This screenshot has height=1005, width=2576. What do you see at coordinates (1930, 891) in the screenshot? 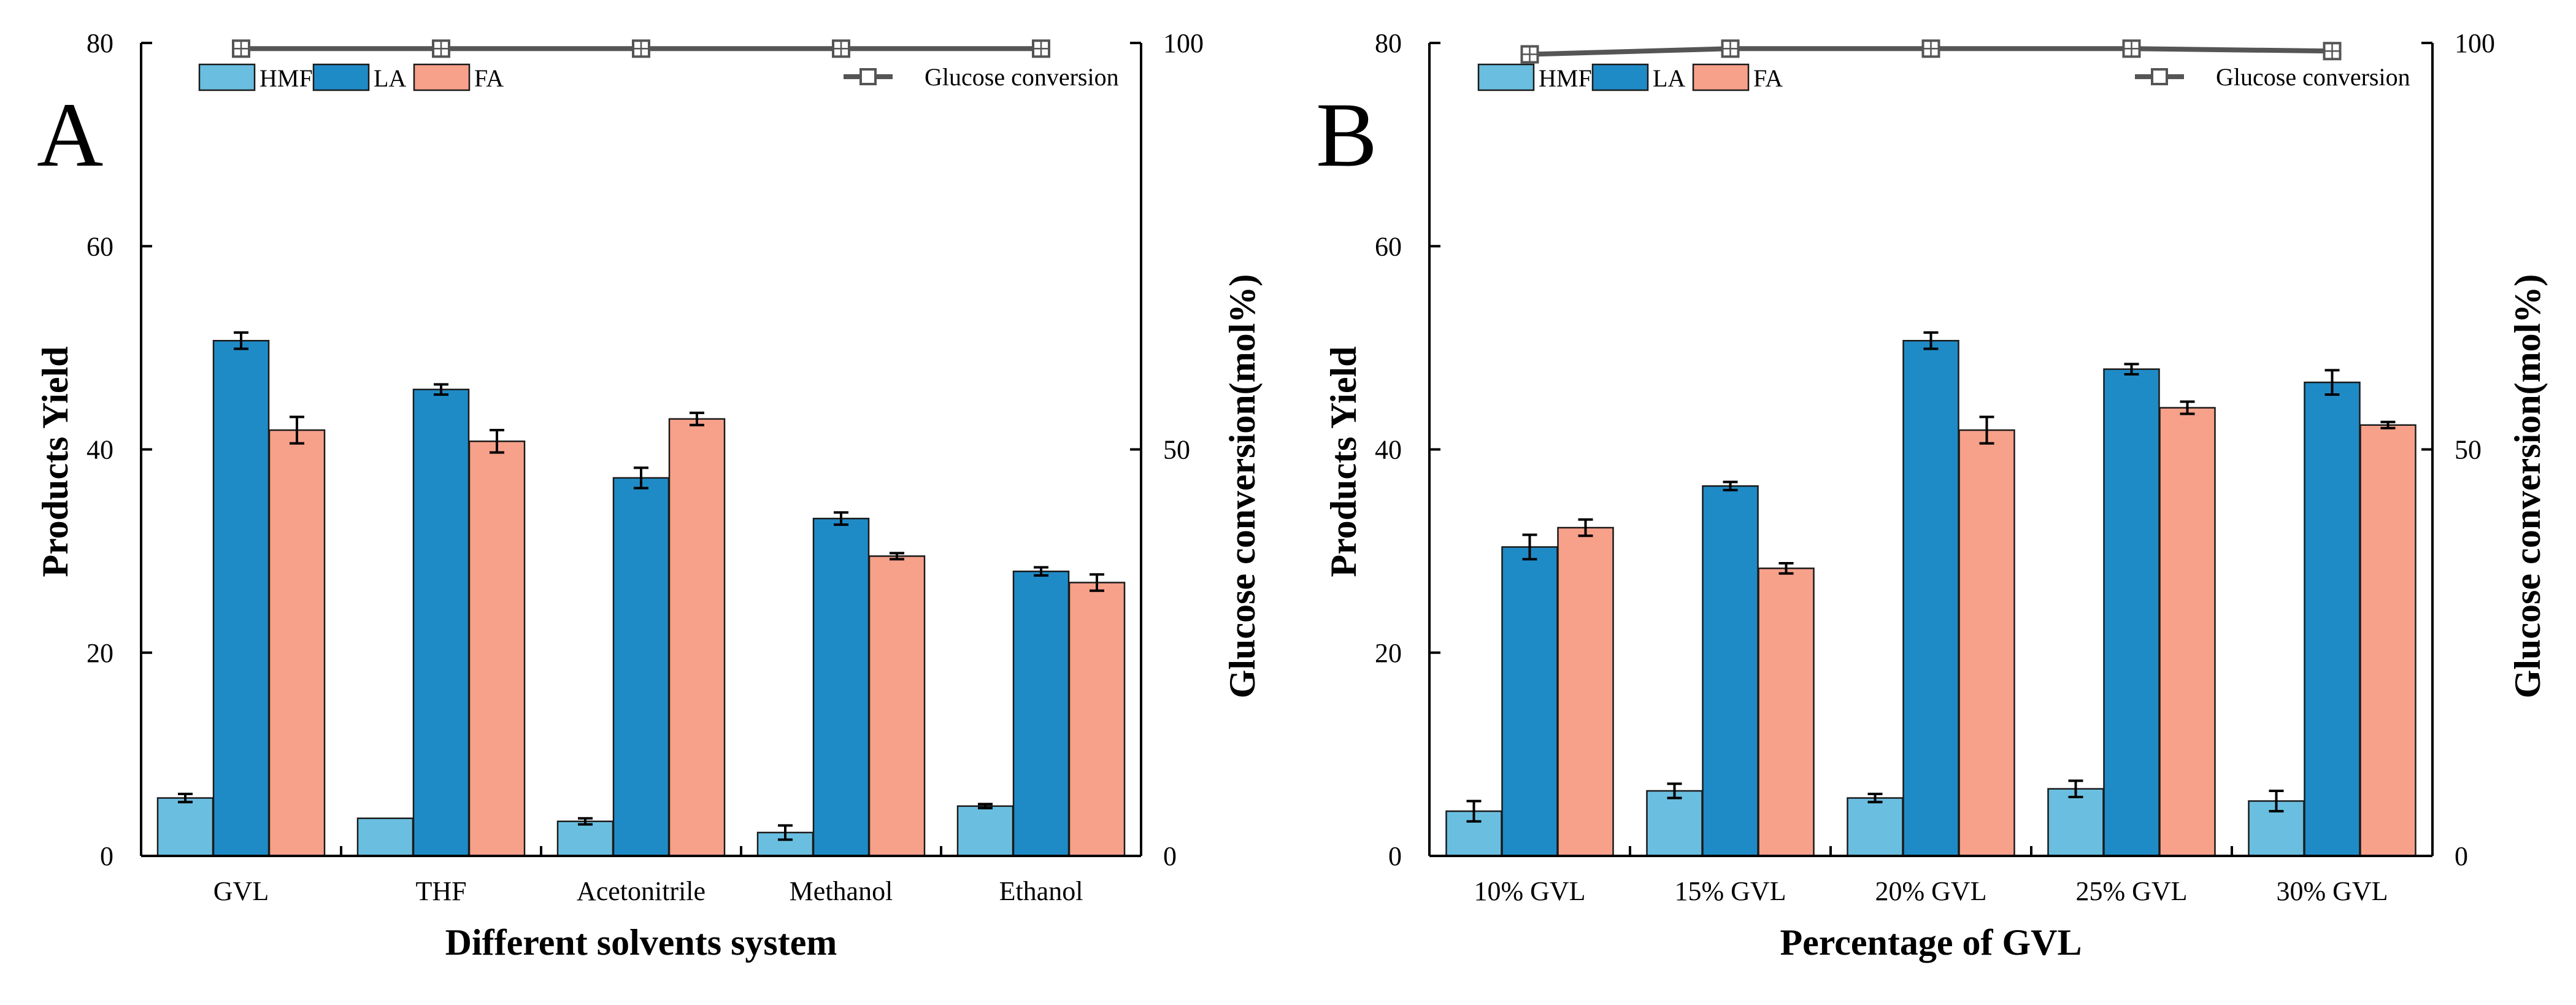
I see `x-tick-label: 20% GVL` at bounding box center [1930, 891].